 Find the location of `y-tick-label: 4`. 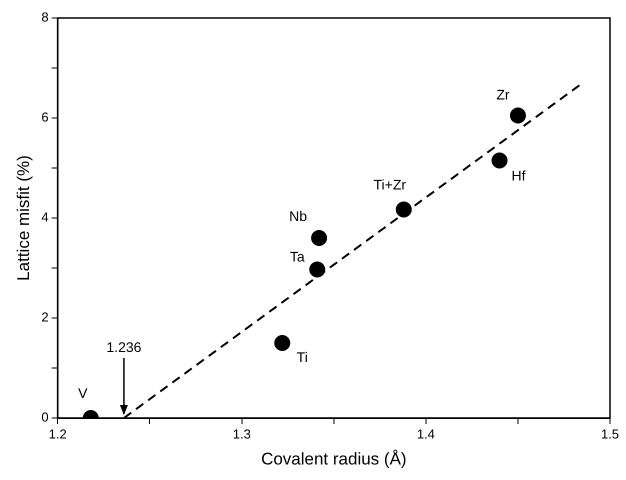

y-tick-label: 4 is located at coordinates (45, 217).